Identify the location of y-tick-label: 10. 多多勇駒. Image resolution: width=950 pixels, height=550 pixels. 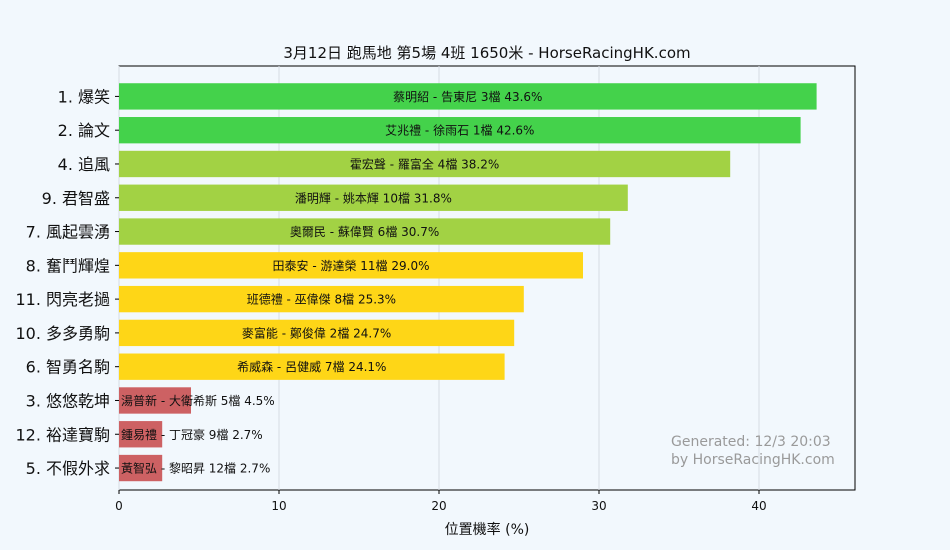
(62, 333).